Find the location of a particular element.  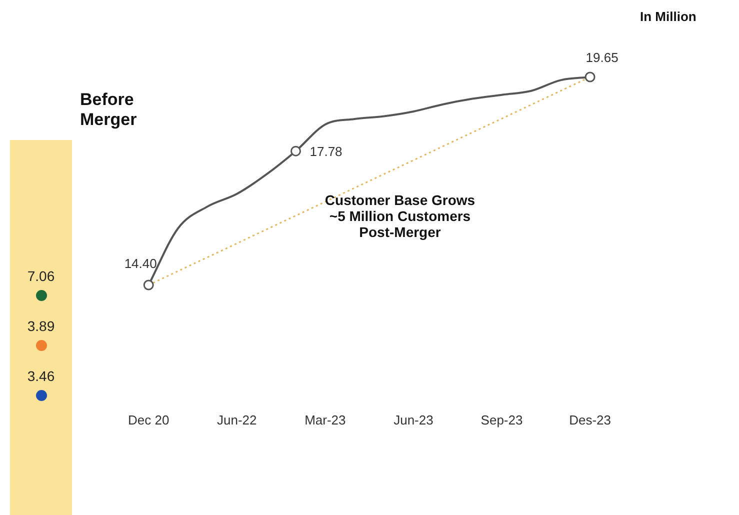

annotation: Customer Base Grows ~5 Million Customers Post-Merger is located at coordinates (400, 216).